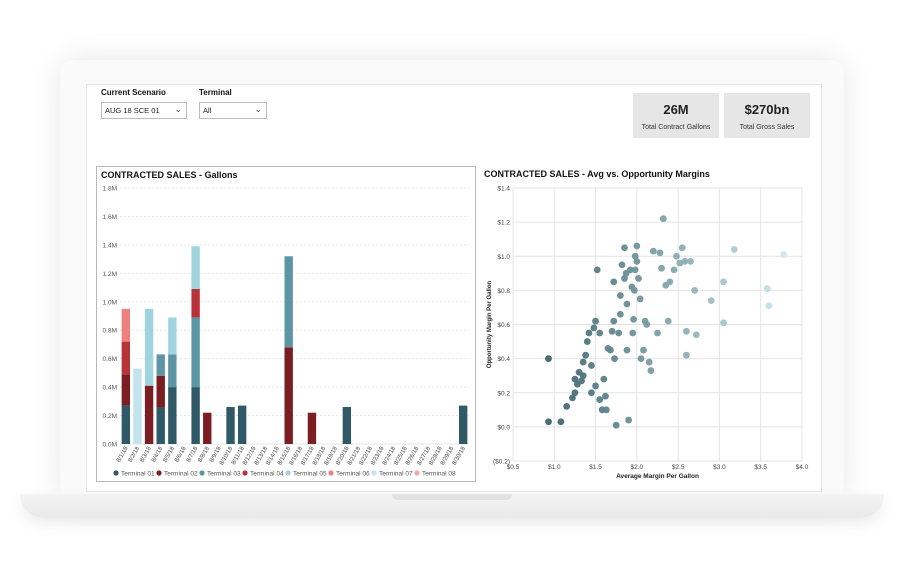  Describe the element at coordinates (310, 473) in the screenshot. I see `legend-label: Terminal 05` at that location.